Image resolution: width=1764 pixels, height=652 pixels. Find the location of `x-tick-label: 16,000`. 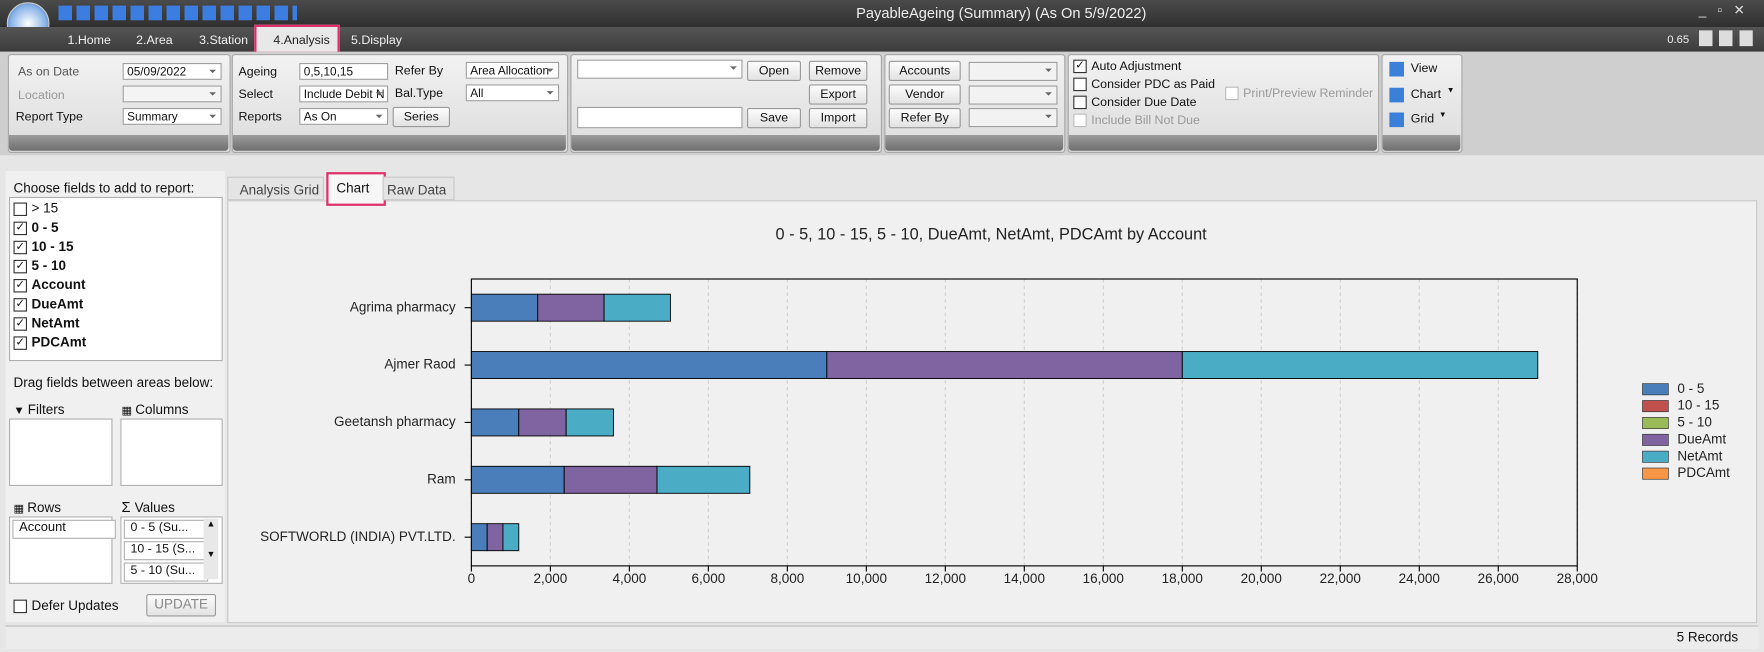

x-tick-label: 16,000 is located at coordinates (1103, 578).